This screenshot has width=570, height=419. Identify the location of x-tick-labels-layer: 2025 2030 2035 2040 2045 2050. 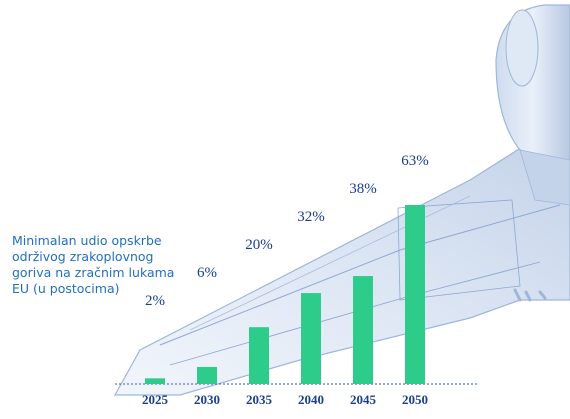
(285, 399).